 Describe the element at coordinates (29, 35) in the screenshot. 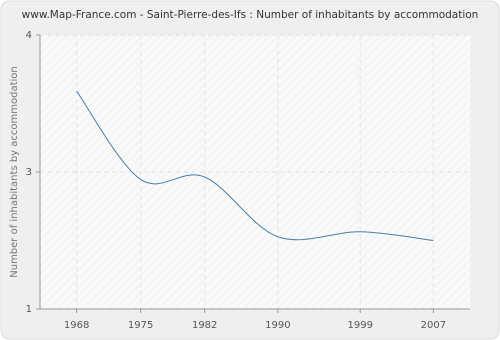

I see `y-tick-label: 4` at that location.